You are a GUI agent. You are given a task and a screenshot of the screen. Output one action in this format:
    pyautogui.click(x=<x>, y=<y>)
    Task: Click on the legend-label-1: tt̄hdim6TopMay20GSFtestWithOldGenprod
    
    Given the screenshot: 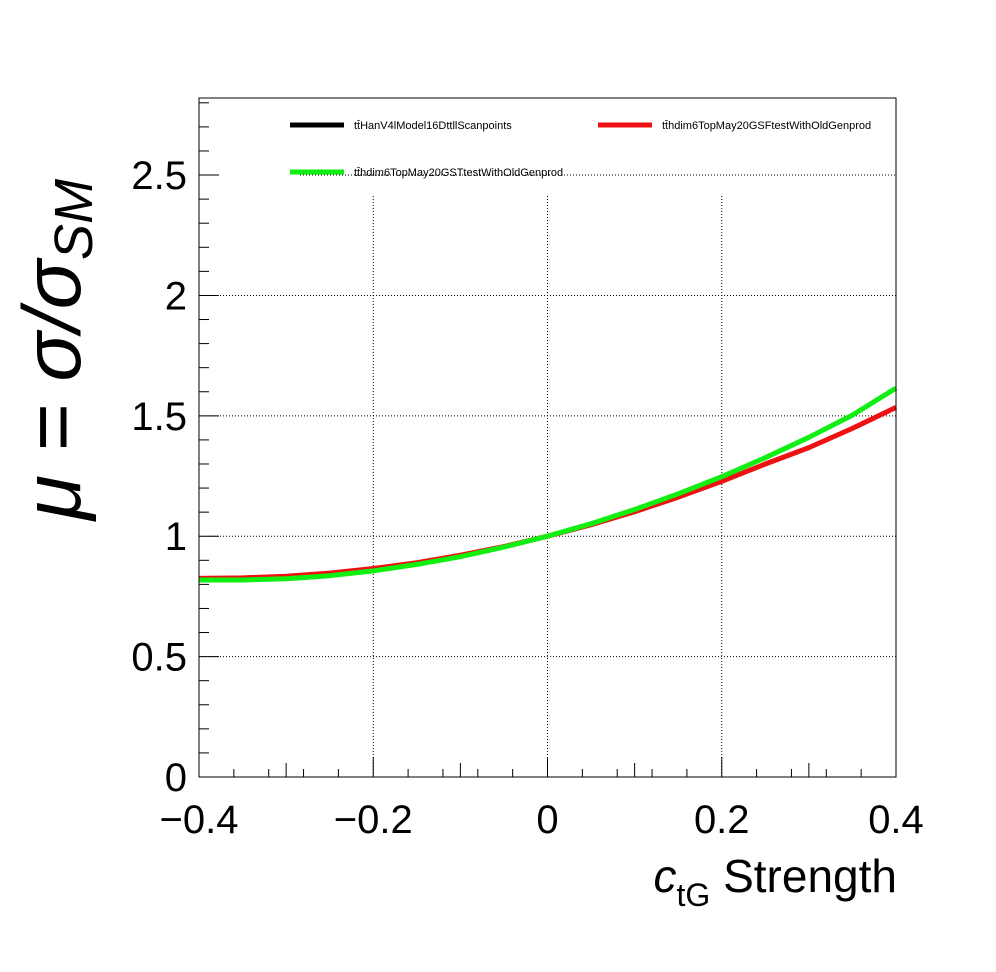 What is the action you would take?
    pyautogui.click(x=766, y=126)
    